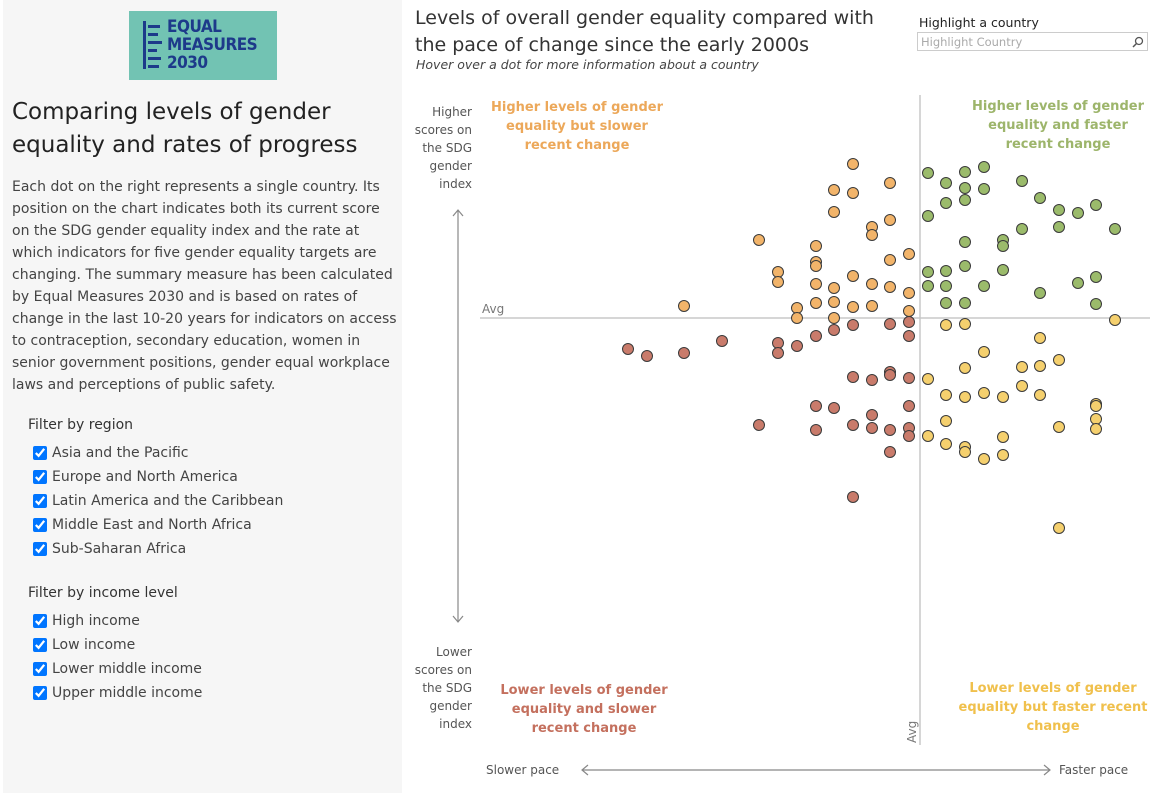 The image size is (1165, 793). I want to click on highlight-search: Highlight Country, so click(1032, 41).